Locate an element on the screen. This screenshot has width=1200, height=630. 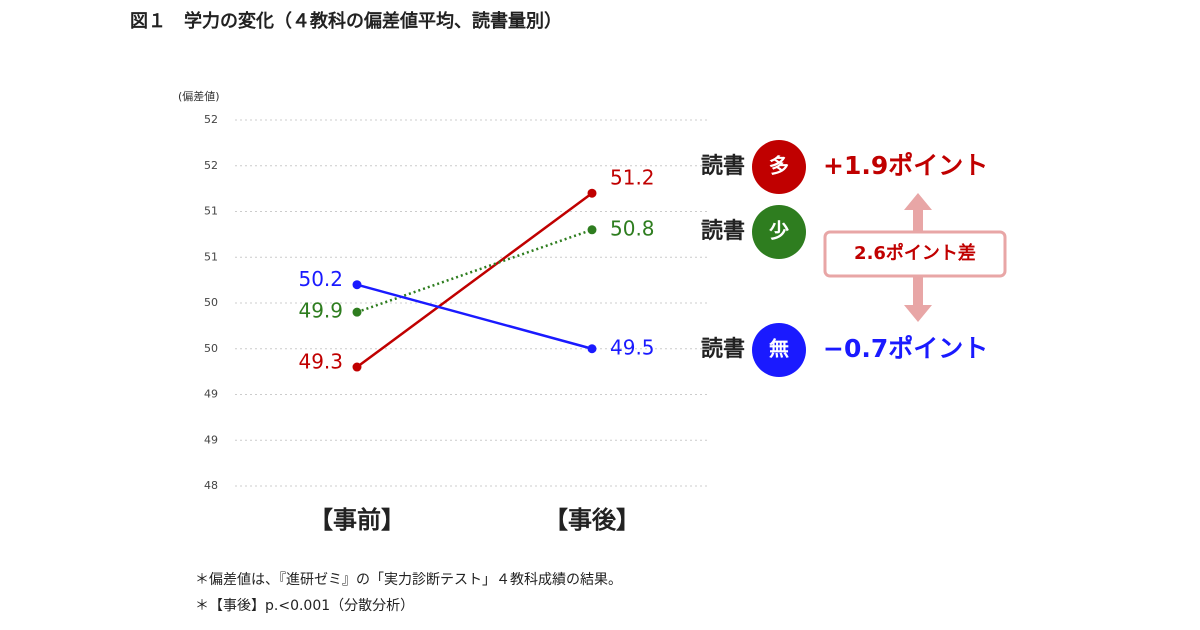
legend-label: 少 is located at coordinates (779, 231).